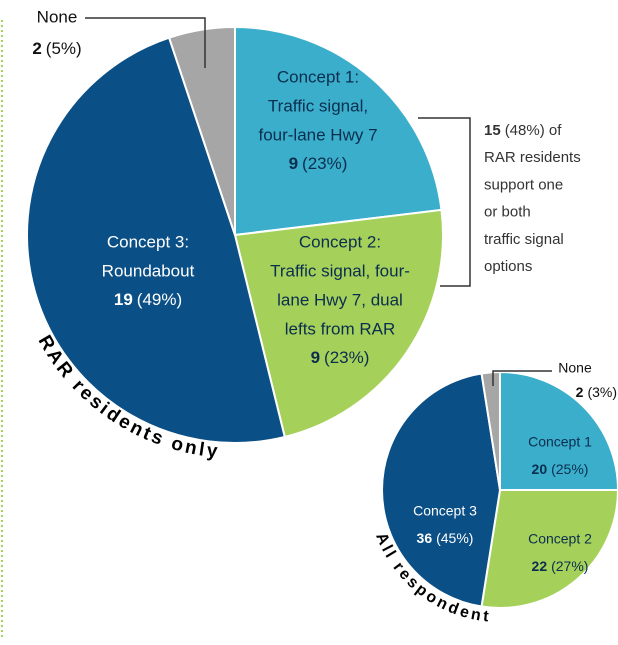 The height and width of the screenshot is (645, 618). What do you see at coordinates (540, 566) in the screenshot?
I see `slice-count: 22` at bounding box center [540, 566].